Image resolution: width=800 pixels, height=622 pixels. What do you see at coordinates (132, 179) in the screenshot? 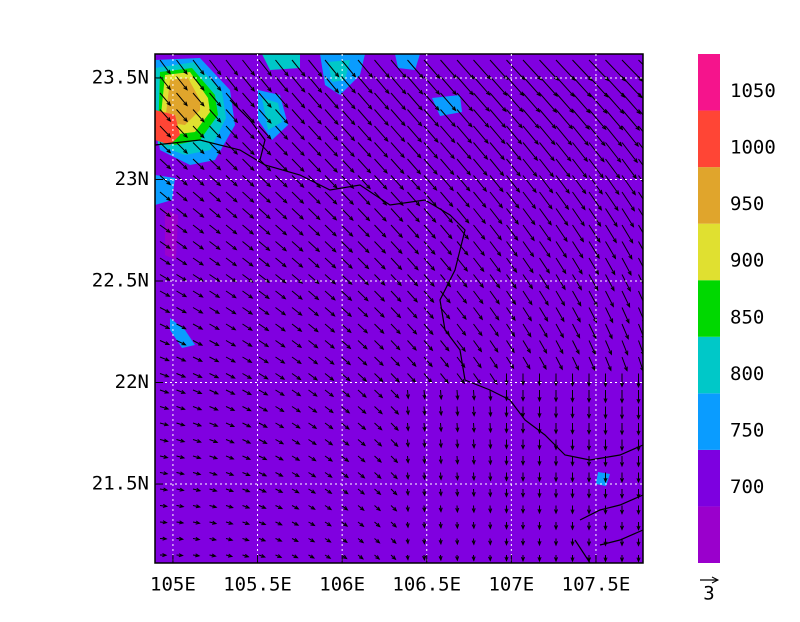
I see `y-tick-label: 23N` at bounding box center [132, 179].